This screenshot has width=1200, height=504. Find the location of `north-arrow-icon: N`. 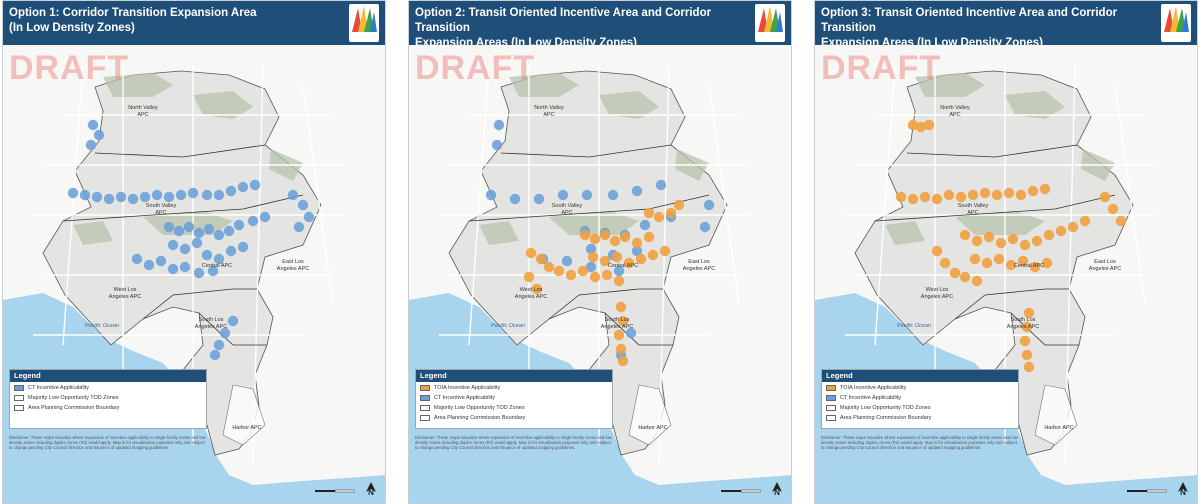

north-arrow-icon: N is located at coordinates (1183, 488).